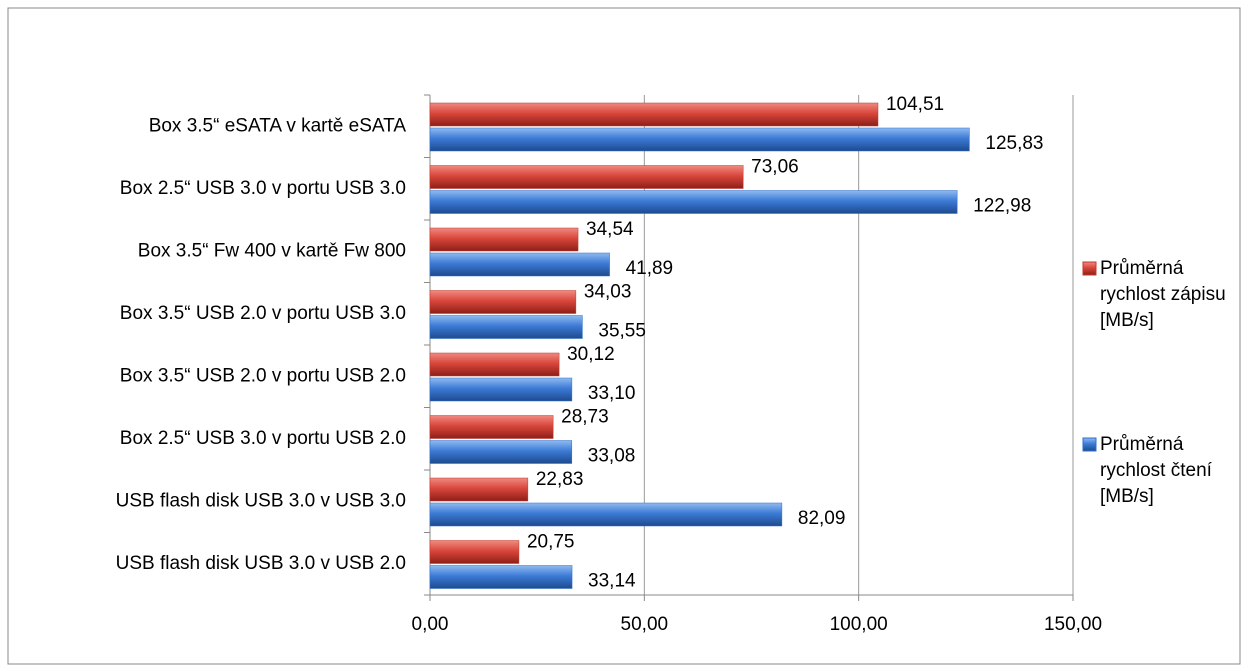 The image size is (1250, 672). Describe the element at coordinates (650, 268) in the screenshot. I see `value-label: 41,89` at that location.